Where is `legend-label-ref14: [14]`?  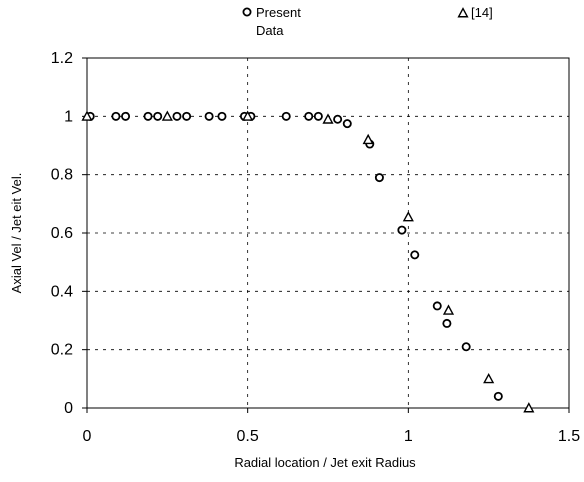
legend-label-ref14: [14] is located at coordinates (482, 12).